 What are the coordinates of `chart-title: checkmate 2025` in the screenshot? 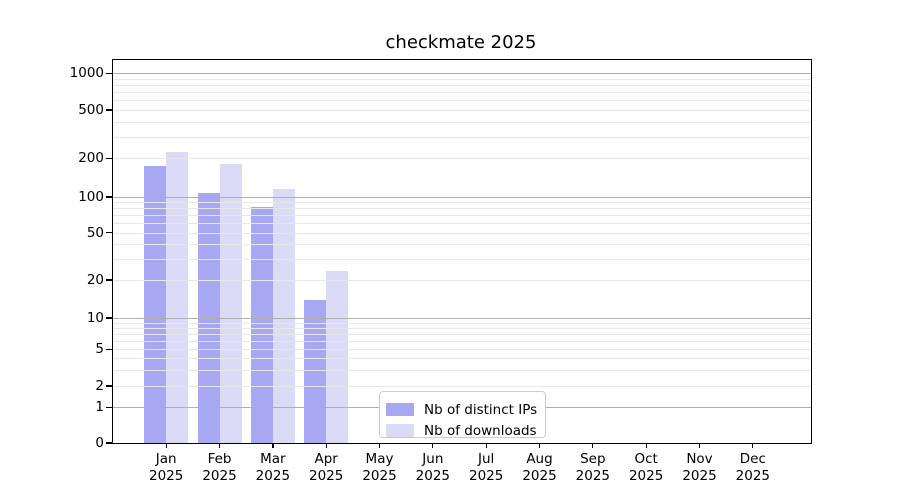 It's located at (461, 42).